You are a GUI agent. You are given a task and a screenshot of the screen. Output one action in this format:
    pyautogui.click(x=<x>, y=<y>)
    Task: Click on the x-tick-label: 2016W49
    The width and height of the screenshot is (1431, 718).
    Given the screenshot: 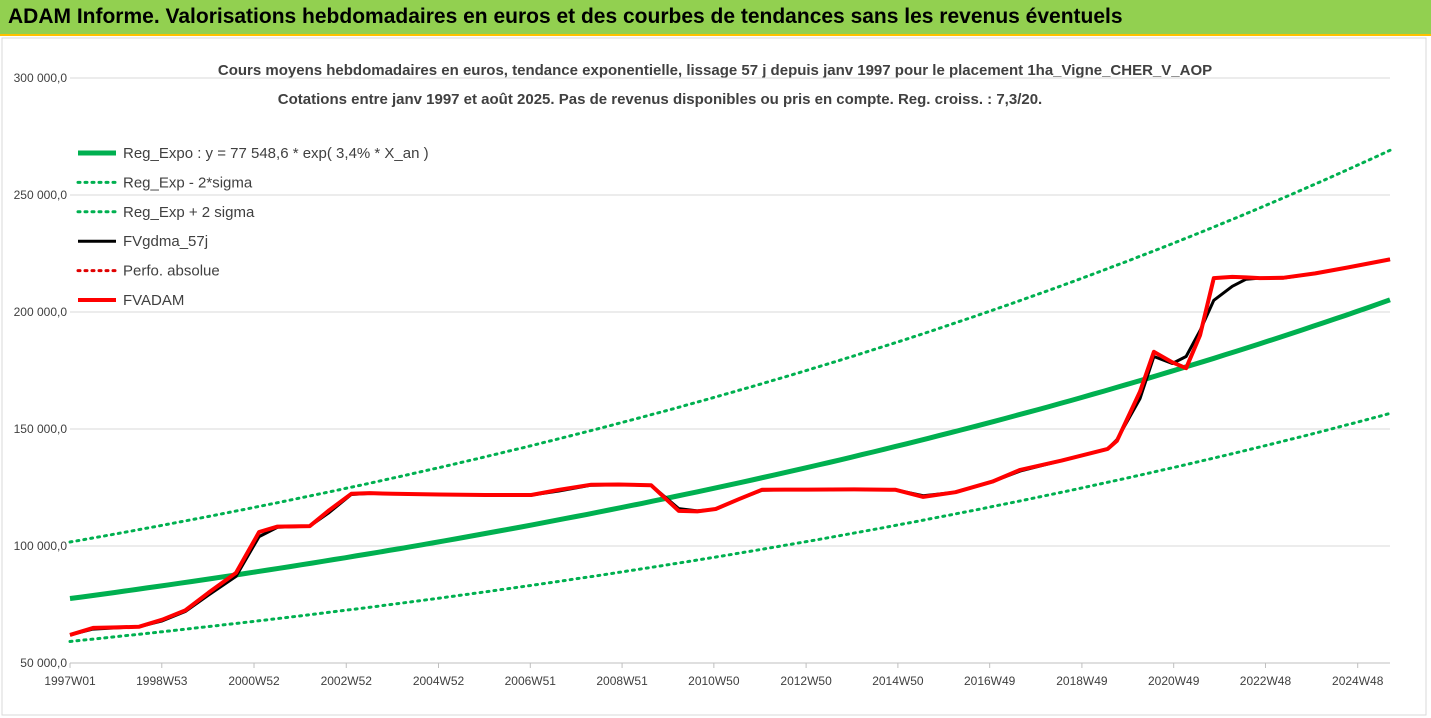 What is the action you would take?
    pyautogui.click(x=990, y=681)
    